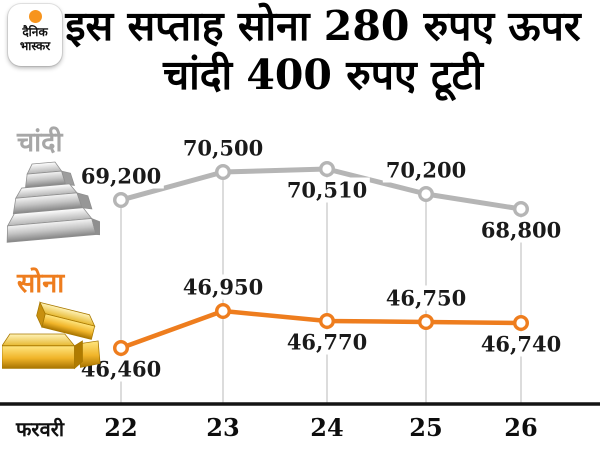  What do you see at coordinates (223, 148) in the screenshot?
I see `silver-value-label: 70,500` at bounding box center [223, 148].